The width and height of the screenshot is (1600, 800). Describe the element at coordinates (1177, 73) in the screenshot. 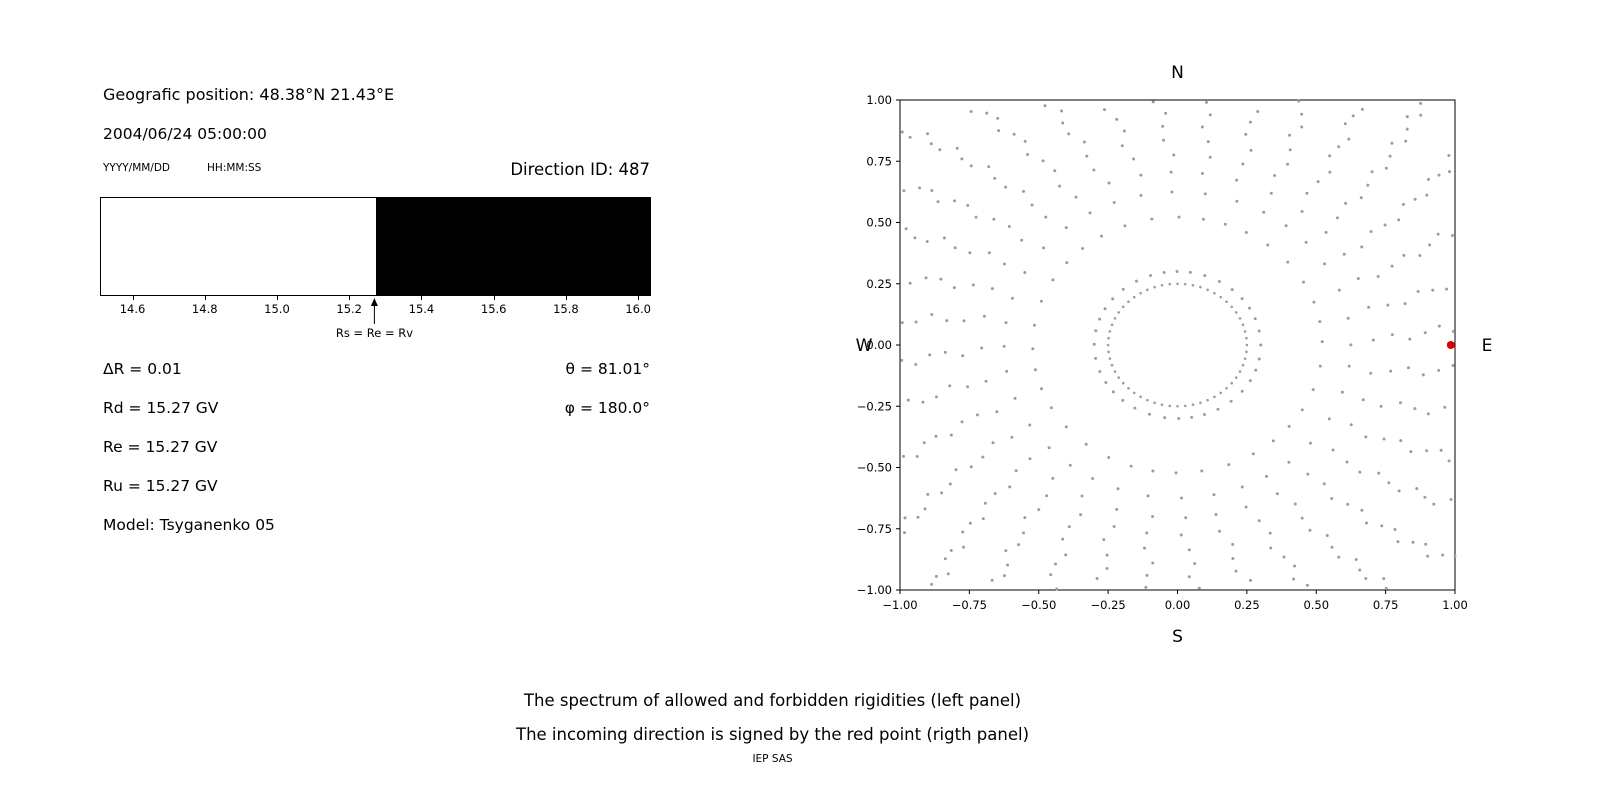

I see `compass-label-north: N` at that location.